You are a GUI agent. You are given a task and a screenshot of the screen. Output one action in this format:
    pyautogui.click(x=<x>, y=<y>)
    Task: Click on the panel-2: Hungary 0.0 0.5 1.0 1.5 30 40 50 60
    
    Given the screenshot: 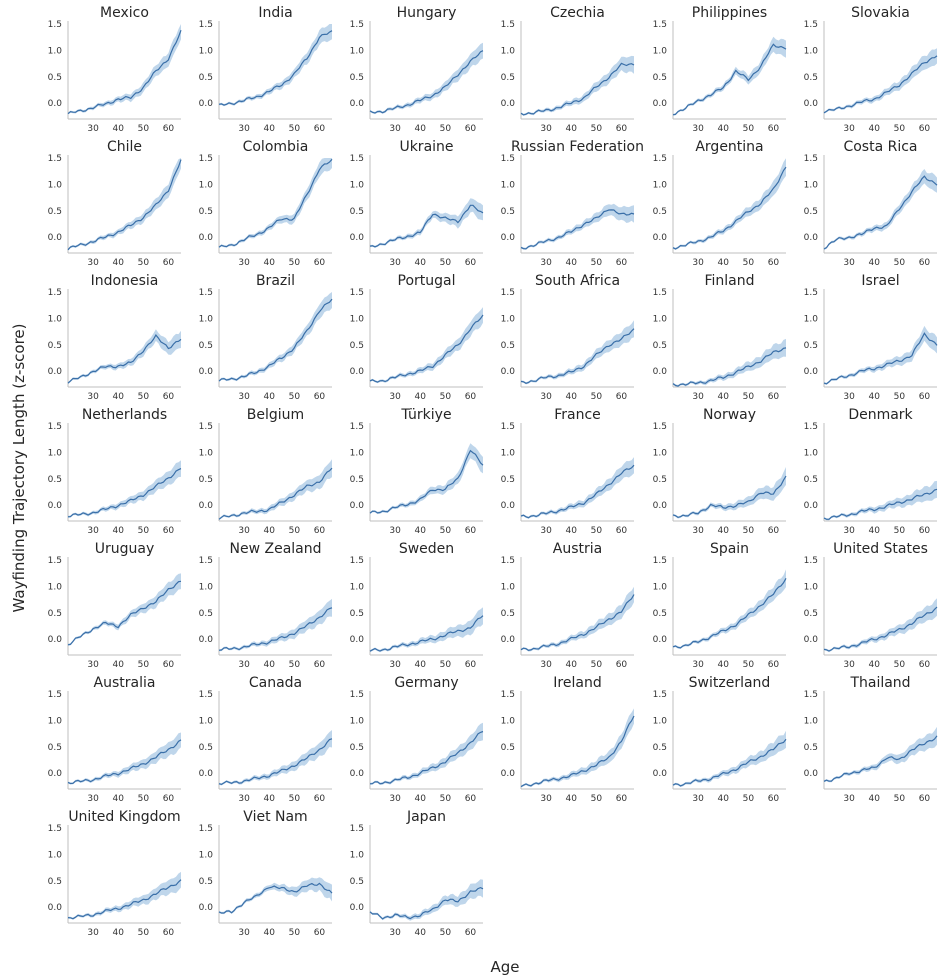 What is the action you would take?
    pyautogui.click(x=417, y=69)
    